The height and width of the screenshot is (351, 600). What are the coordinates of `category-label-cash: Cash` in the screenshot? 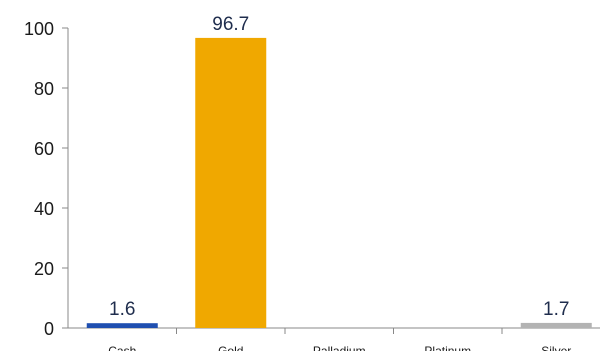 It's located at (122, 347).